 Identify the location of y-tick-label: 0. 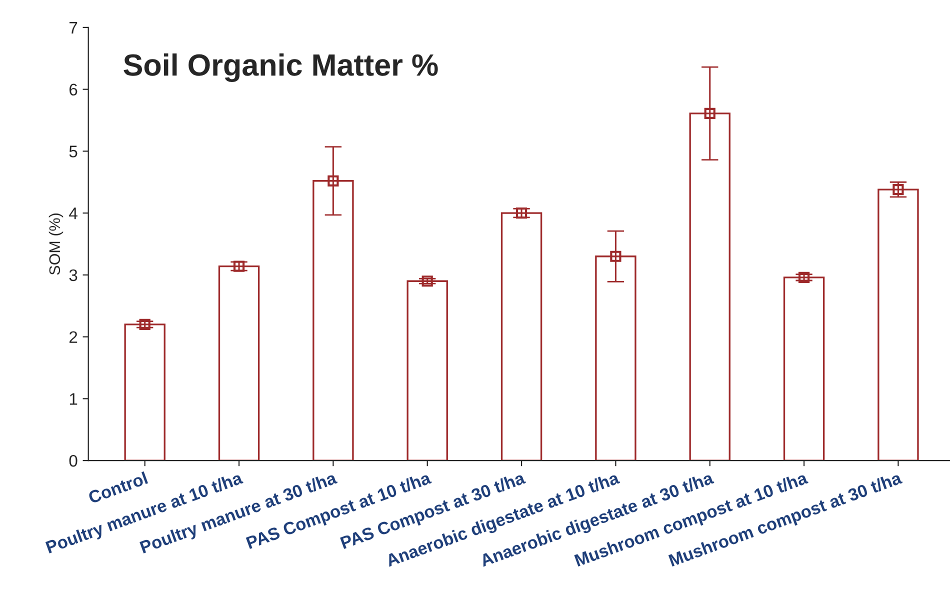
(73, 460).